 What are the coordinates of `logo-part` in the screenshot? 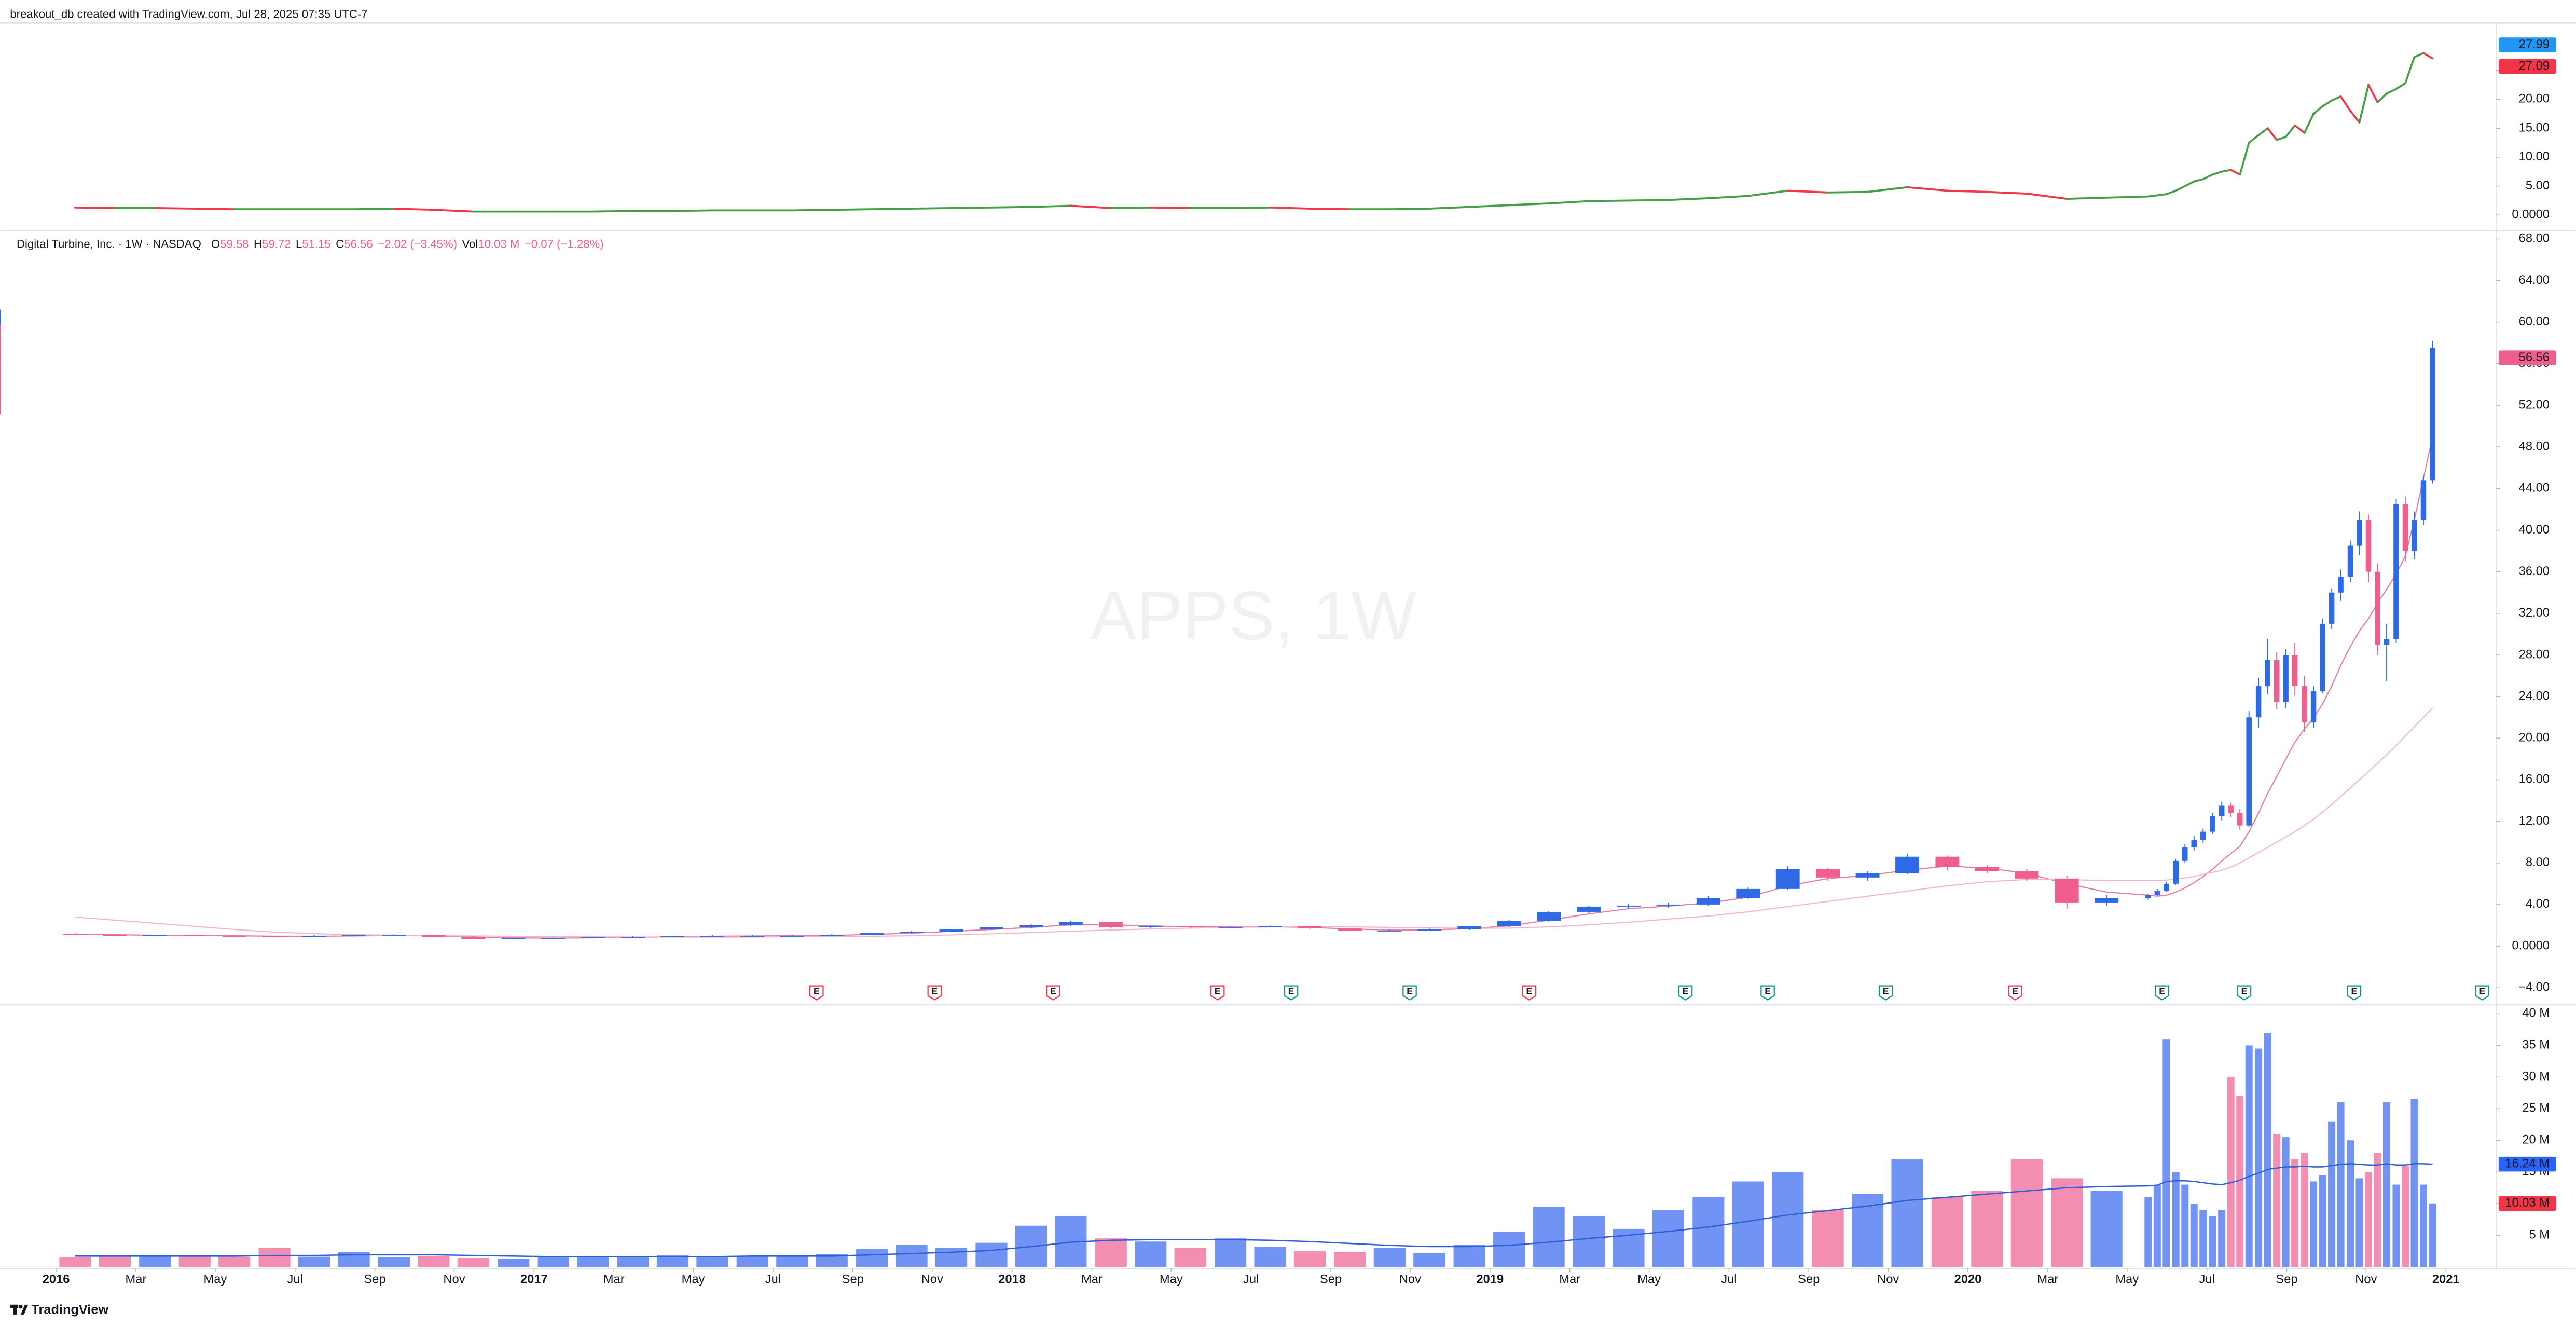 It's located at (24, 1309).